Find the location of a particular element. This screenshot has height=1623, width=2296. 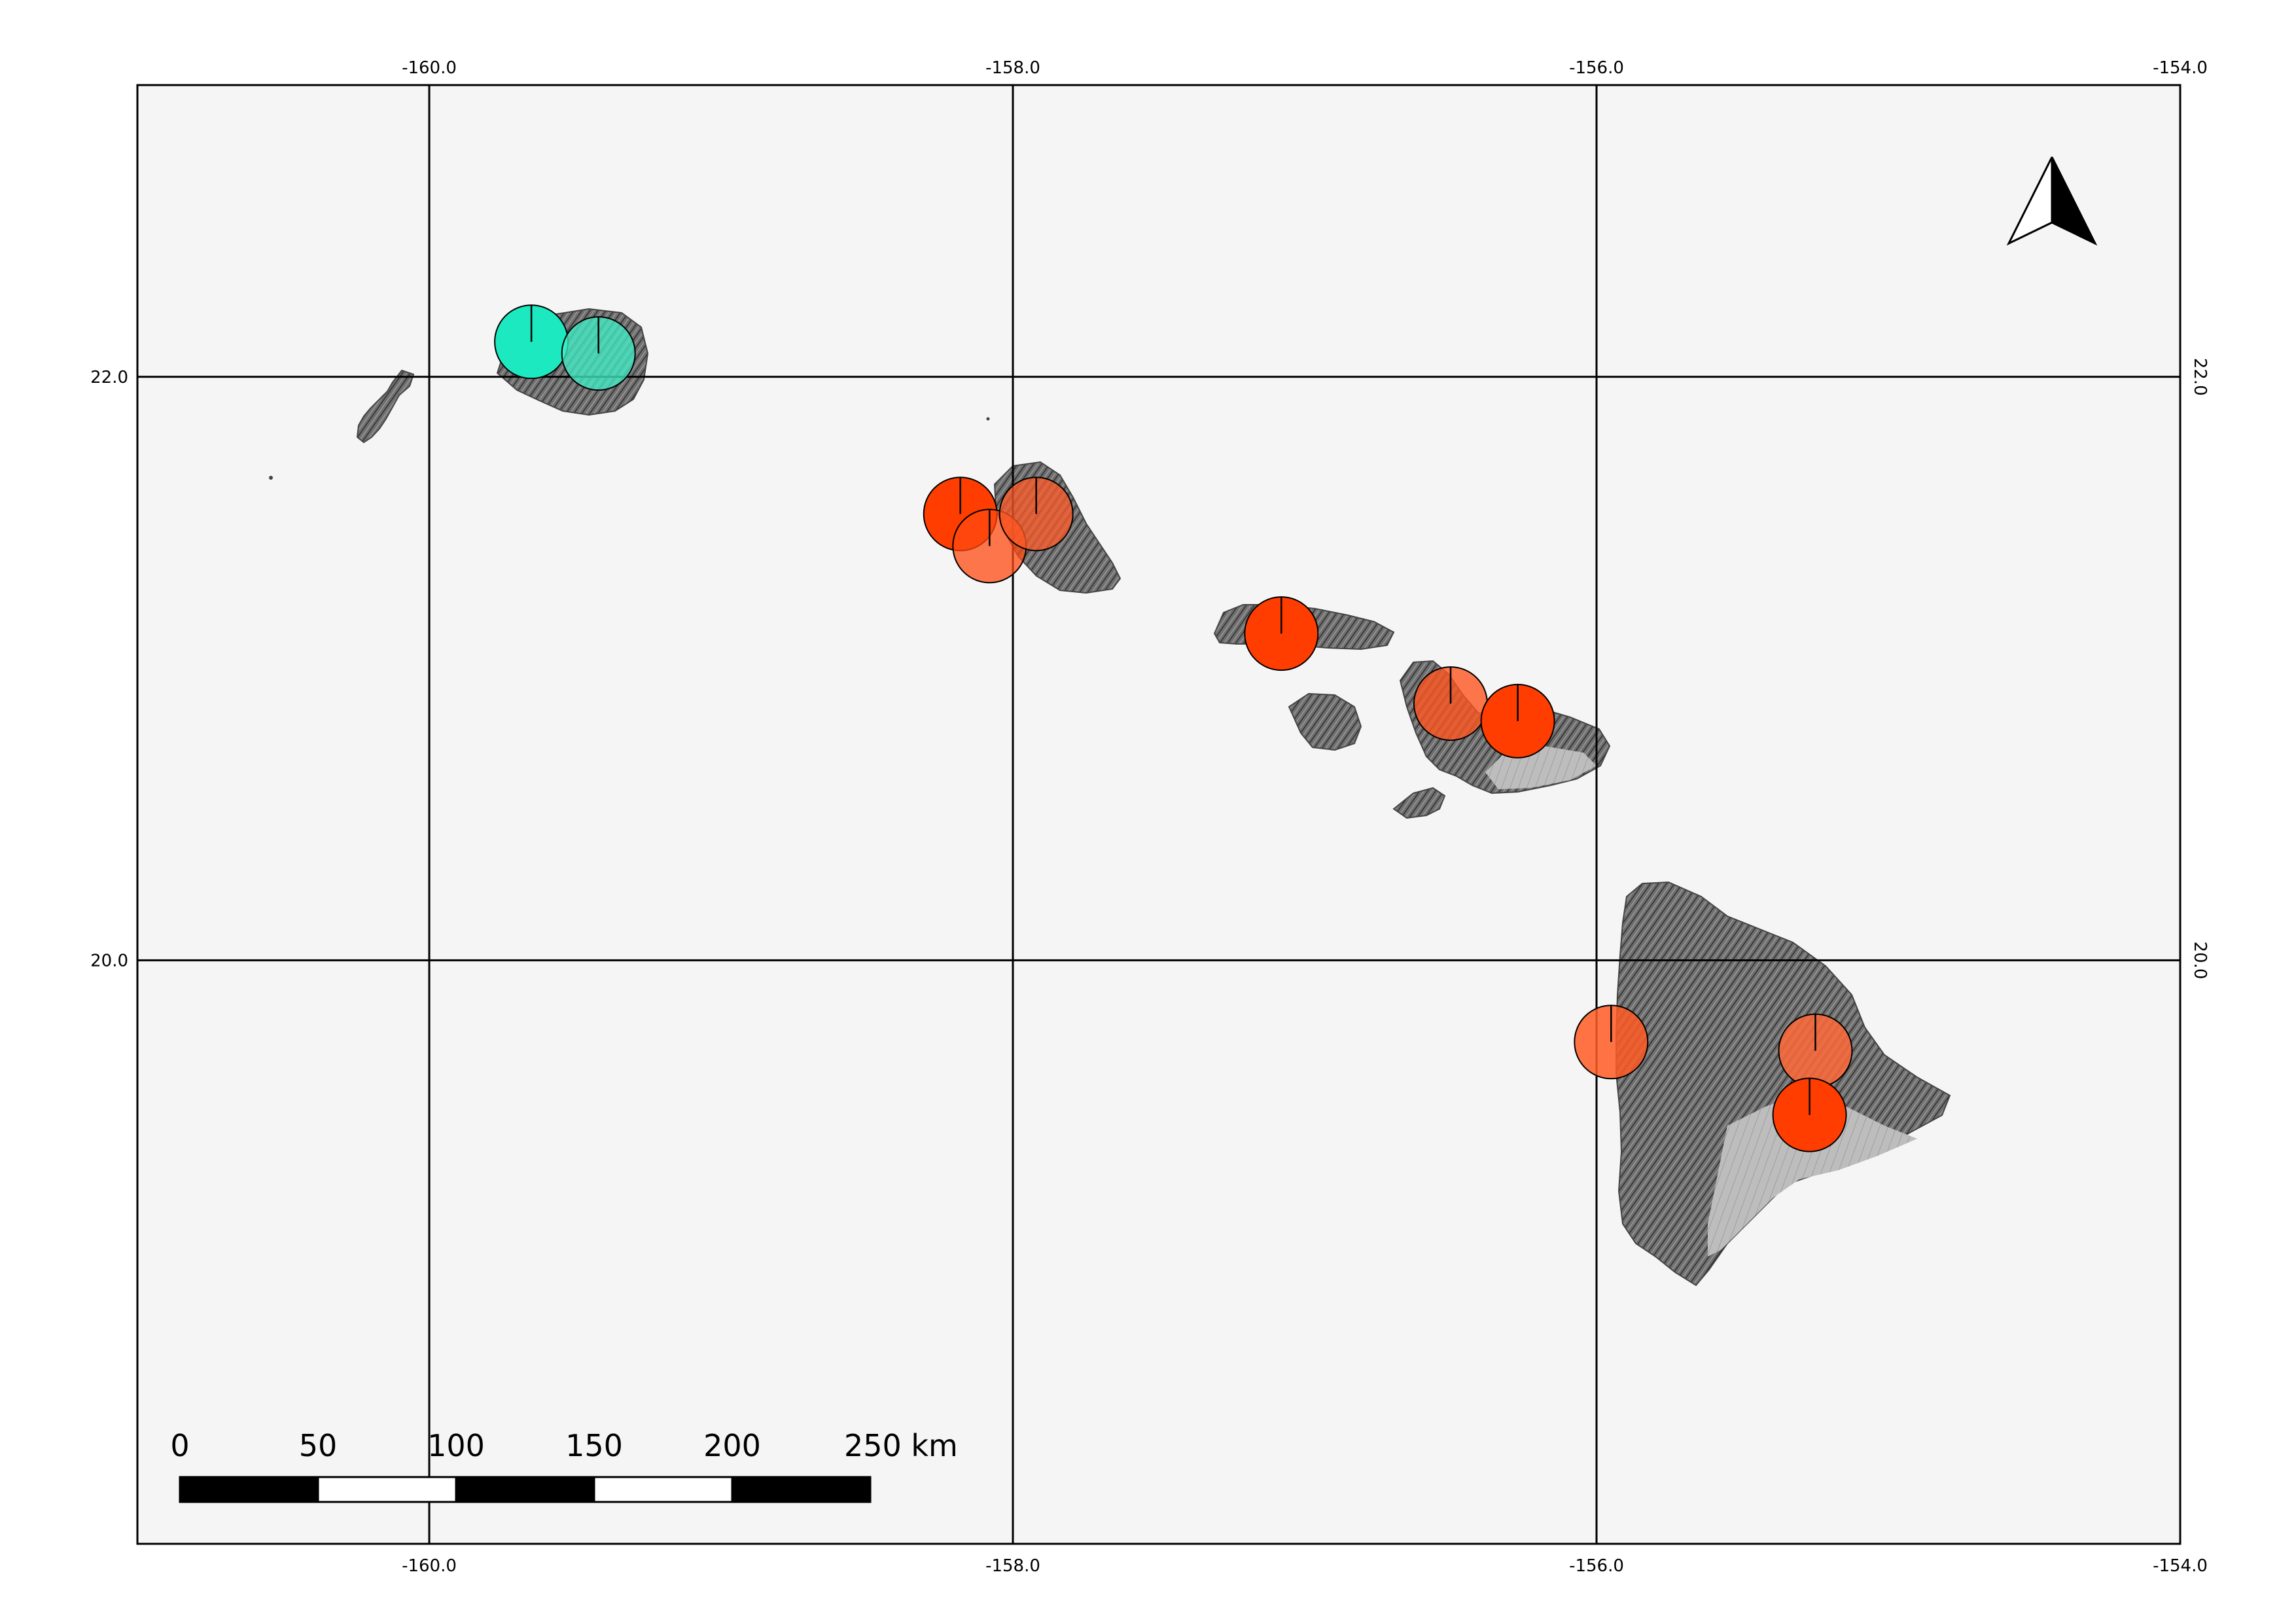

scale-bar-label: 200 is located at coordinates (732, 1445).